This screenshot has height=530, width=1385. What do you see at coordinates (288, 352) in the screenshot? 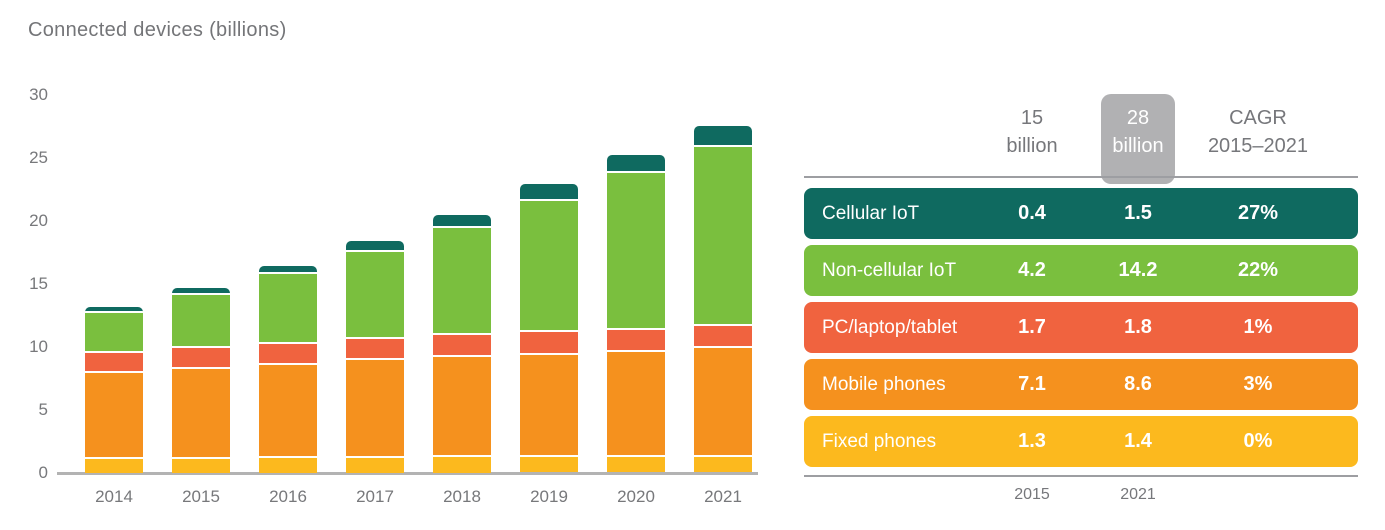
I see `bar-segment-pc-laptop-tablet-2016` at bounding box center [288, 352].